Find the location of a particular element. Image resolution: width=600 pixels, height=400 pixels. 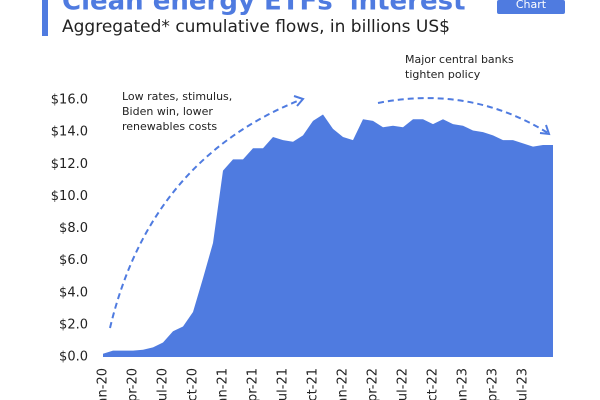

y-tick-label: $14.0 is located at coordinates (69, 132).